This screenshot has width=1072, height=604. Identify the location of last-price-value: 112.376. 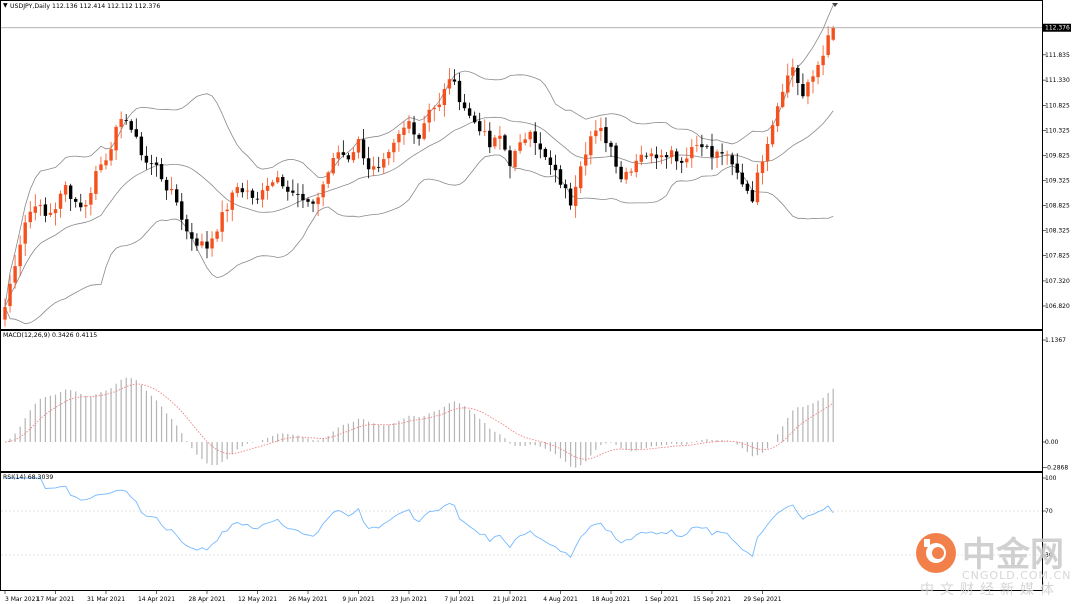
(1057, 28).